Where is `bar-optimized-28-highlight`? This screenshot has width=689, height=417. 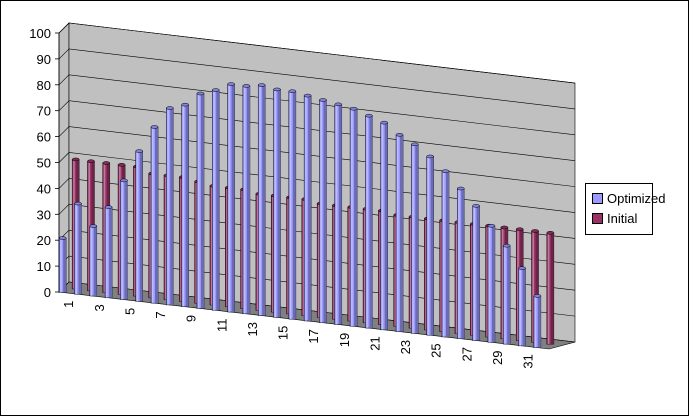 bar-optimized-28-highlight is located at coordinates (474, 273).